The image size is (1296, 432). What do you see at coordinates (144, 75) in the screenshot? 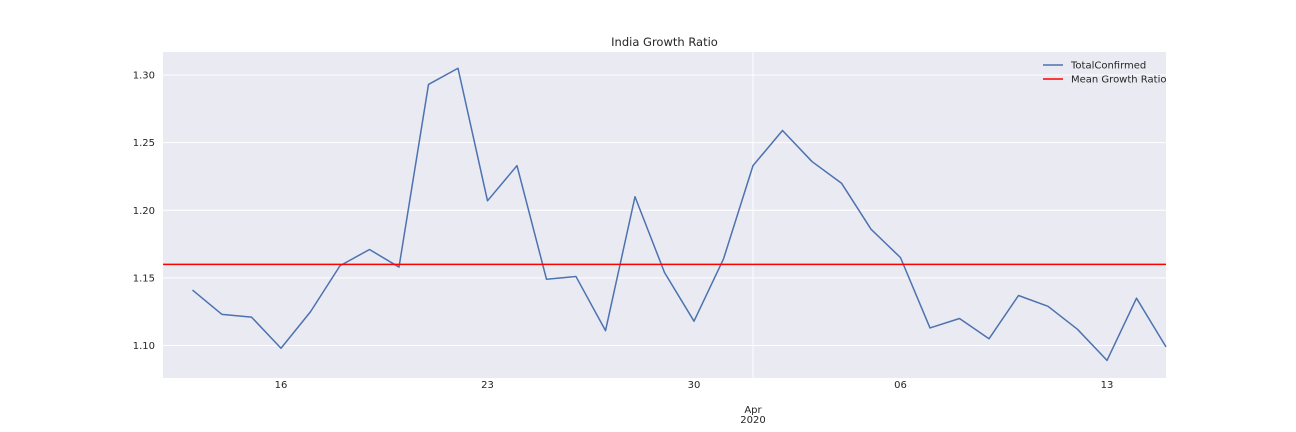
I see `y-tick-label: 1.30` at bounding box center [144, 75].